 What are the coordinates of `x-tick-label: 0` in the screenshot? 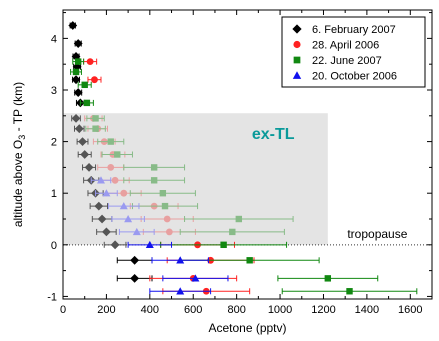 It's located at (63, 310).